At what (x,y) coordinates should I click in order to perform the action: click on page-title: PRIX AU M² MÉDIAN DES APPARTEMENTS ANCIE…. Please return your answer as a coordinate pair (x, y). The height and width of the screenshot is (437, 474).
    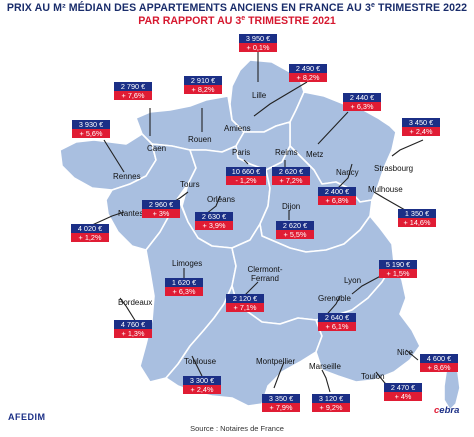
    Looking at the image, I should click on (237, 8).